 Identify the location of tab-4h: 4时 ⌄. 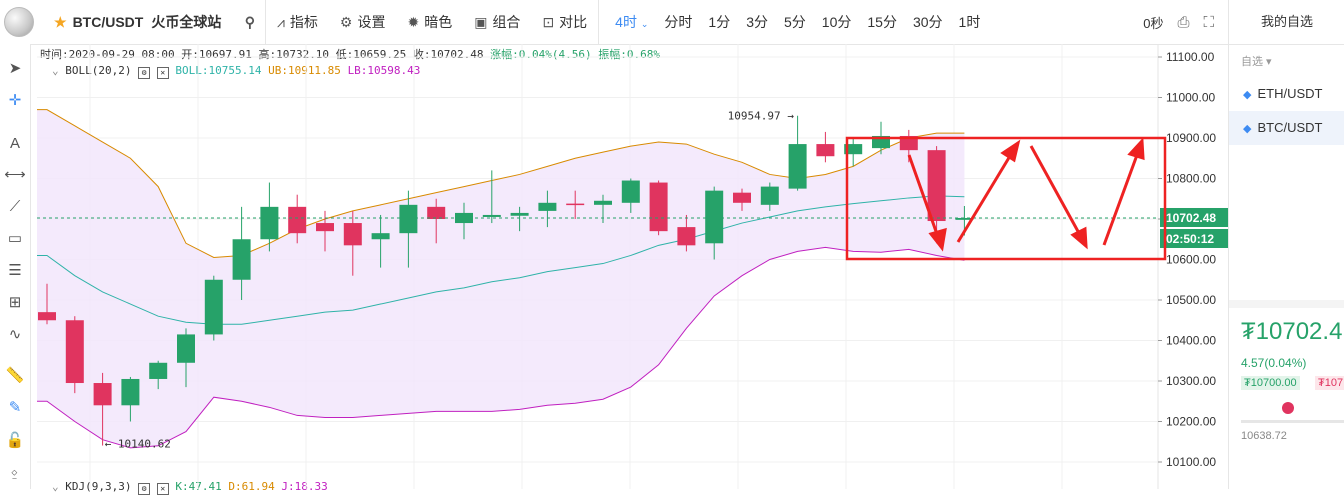
(631, 22).